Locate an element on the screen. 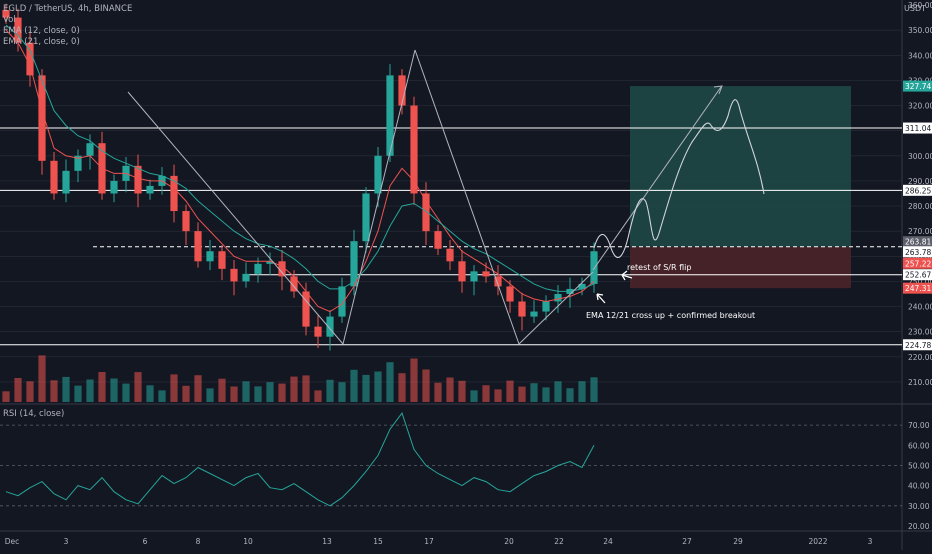 This screenshot has width=932, height=554. price-tick-label: 270.00 is located at coordinates (920, 231).